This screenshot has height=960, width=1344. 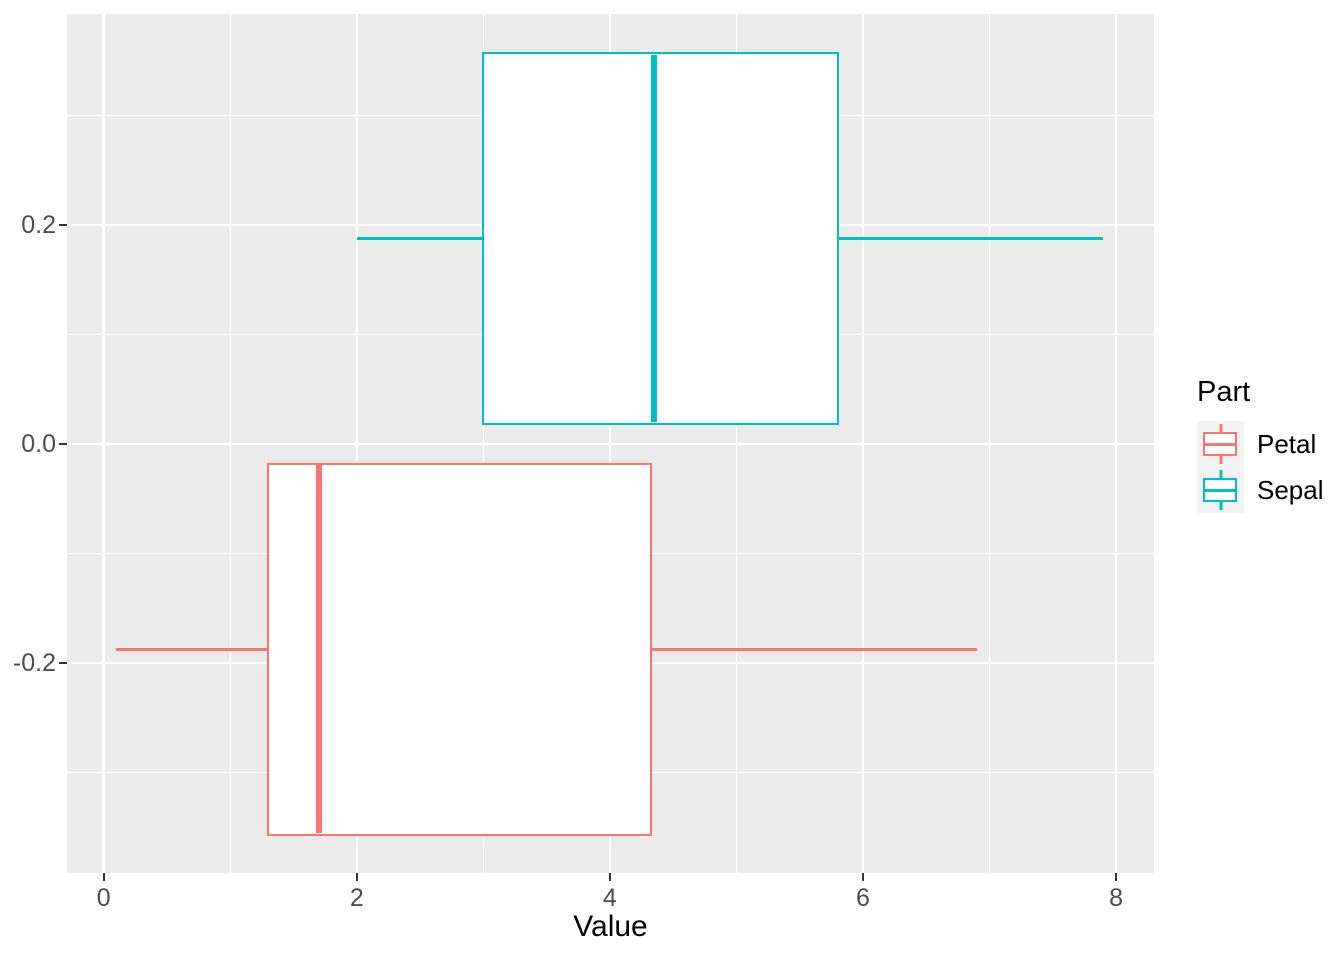 I want to click on legend-key-sepal: Sepal, so click(x=1260, y=490).